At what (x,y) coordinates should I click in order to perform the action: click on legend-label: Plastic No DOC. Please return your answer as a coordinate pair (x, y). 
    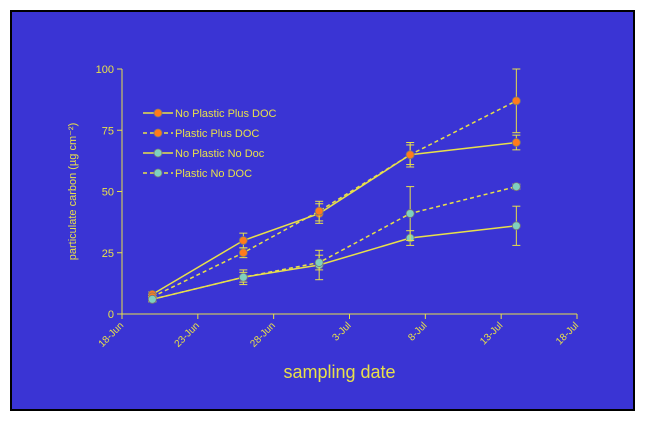
    Looking at the image, I should click on (213, 174).